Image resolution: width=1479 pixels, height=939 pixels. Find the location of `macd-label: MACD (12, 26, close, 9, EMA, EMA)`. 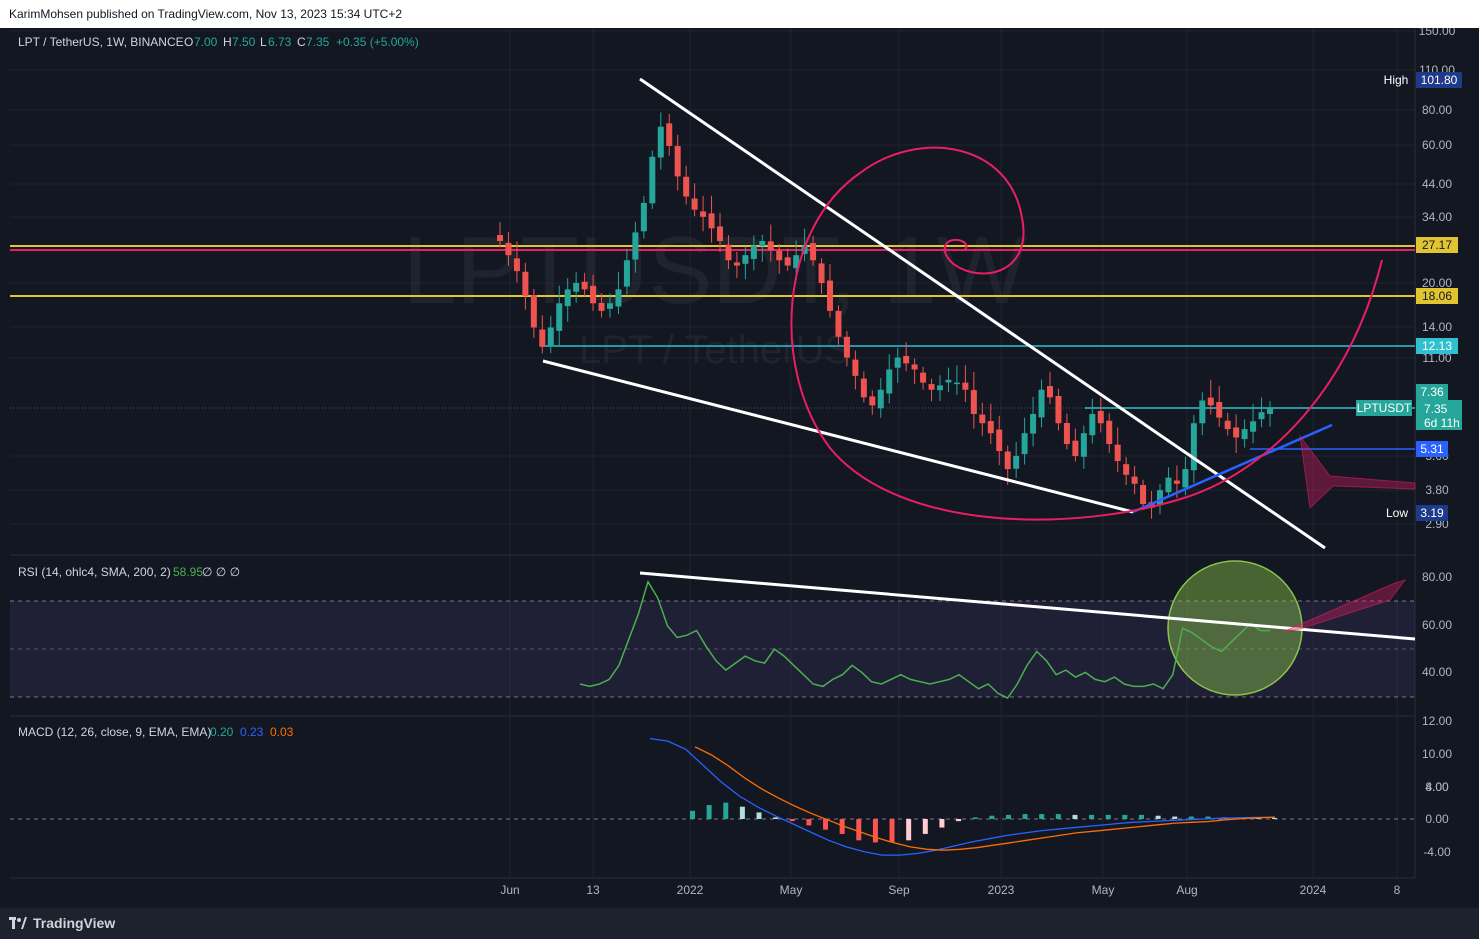

macd-label: MACD (12, 26, close, 9, EMA, EMA) is located at coordinates (114, 732).